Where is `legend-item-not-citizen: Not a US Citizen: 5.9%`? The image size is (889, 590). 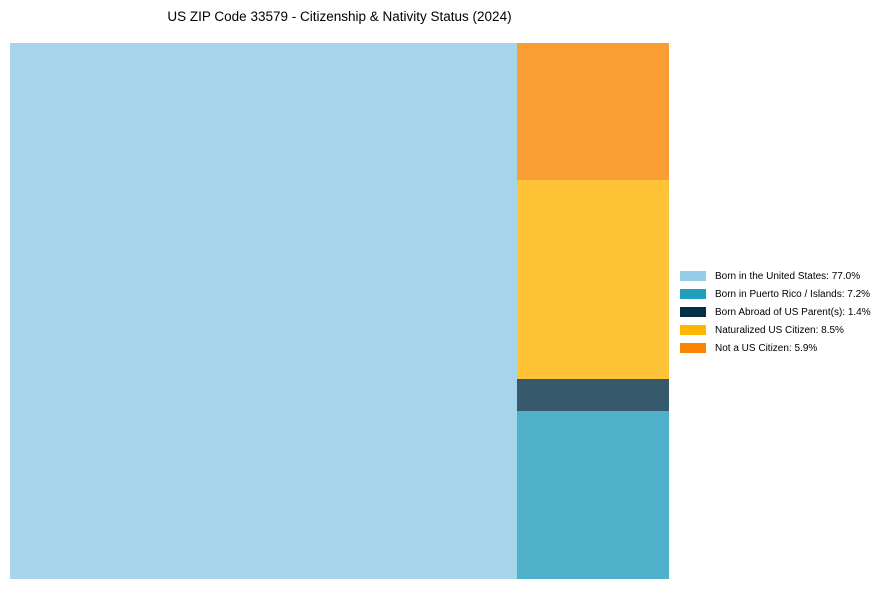 legend-item-not-citizen: Not a US Citizen: 5.9% is located at coordinates (775, 348).